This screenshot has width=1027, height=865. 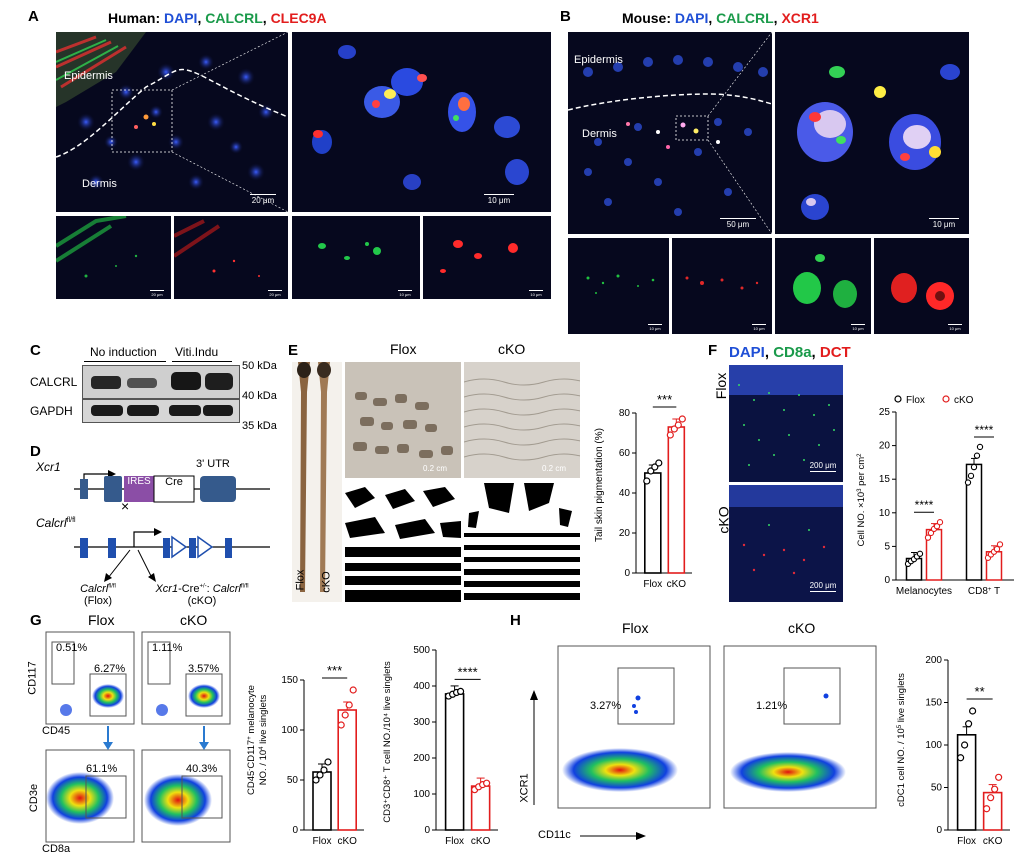 What do you see at coordinates (204, 669) in the screenshot?
I see `pct-cko-cd45: 3.57%` at bounding box center [204, 669].